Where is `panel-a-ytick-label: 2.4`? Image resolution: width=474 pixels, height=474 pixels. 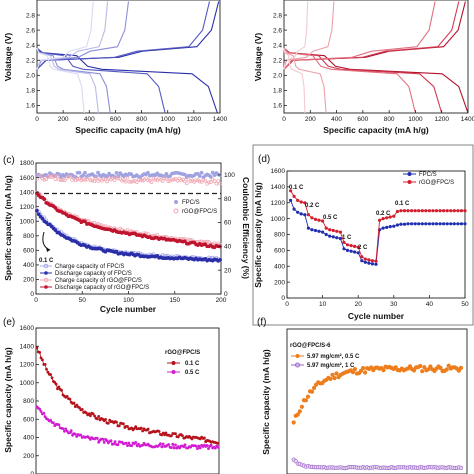
panel-a-ytick-label: 2.4 is located at coordinates (30, 45).